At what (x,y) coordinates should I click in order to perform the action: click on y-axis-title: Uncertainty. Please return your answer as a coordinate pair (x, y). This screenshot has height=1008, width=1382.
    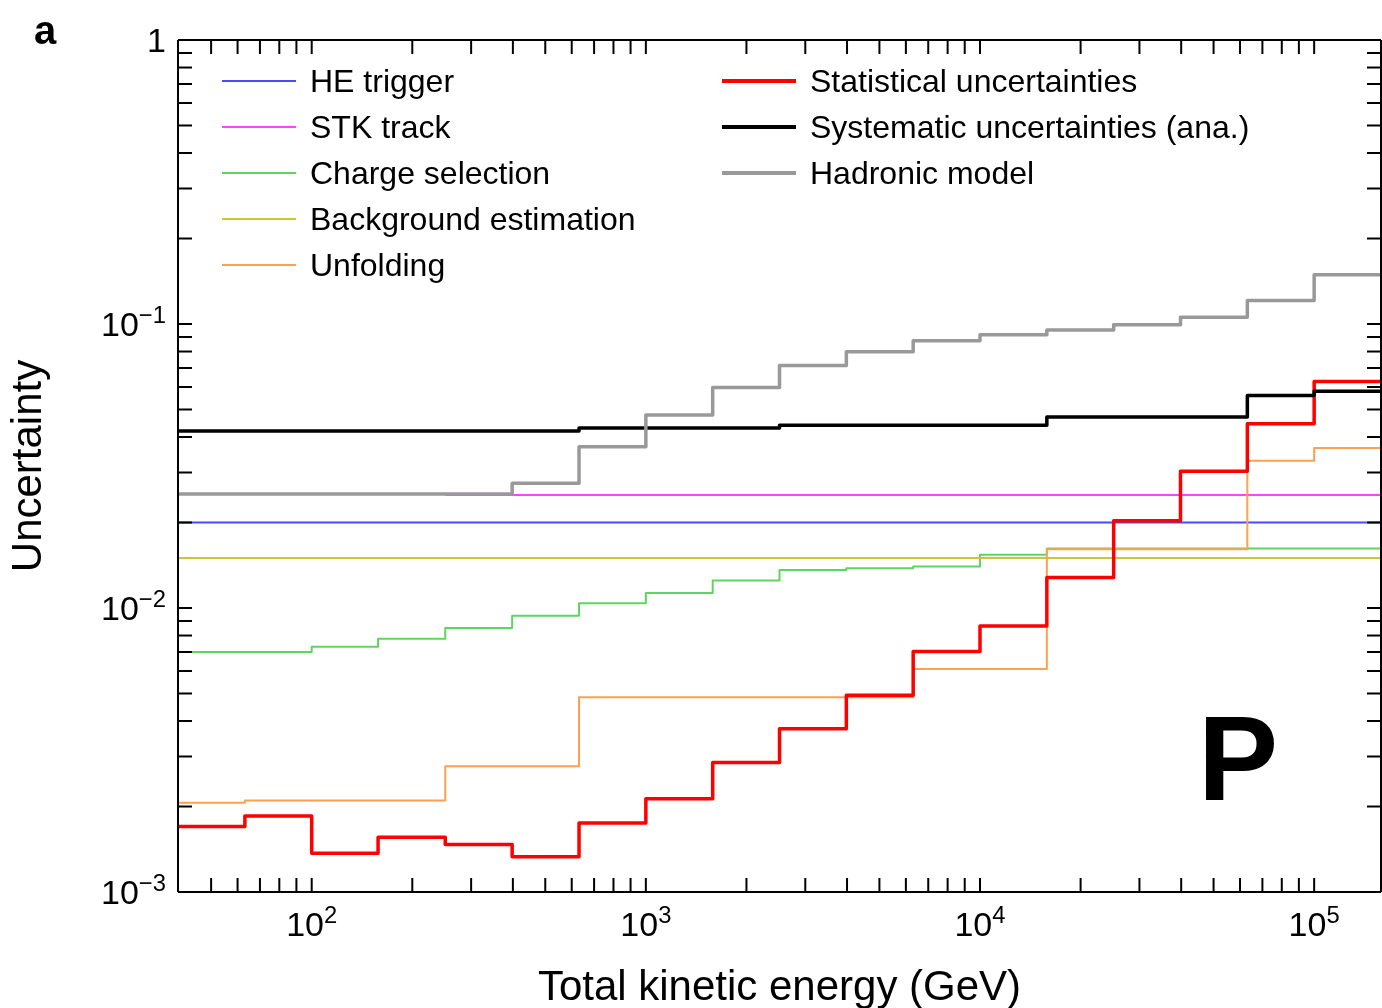
    Looking at the image, I should click on (26, 466).